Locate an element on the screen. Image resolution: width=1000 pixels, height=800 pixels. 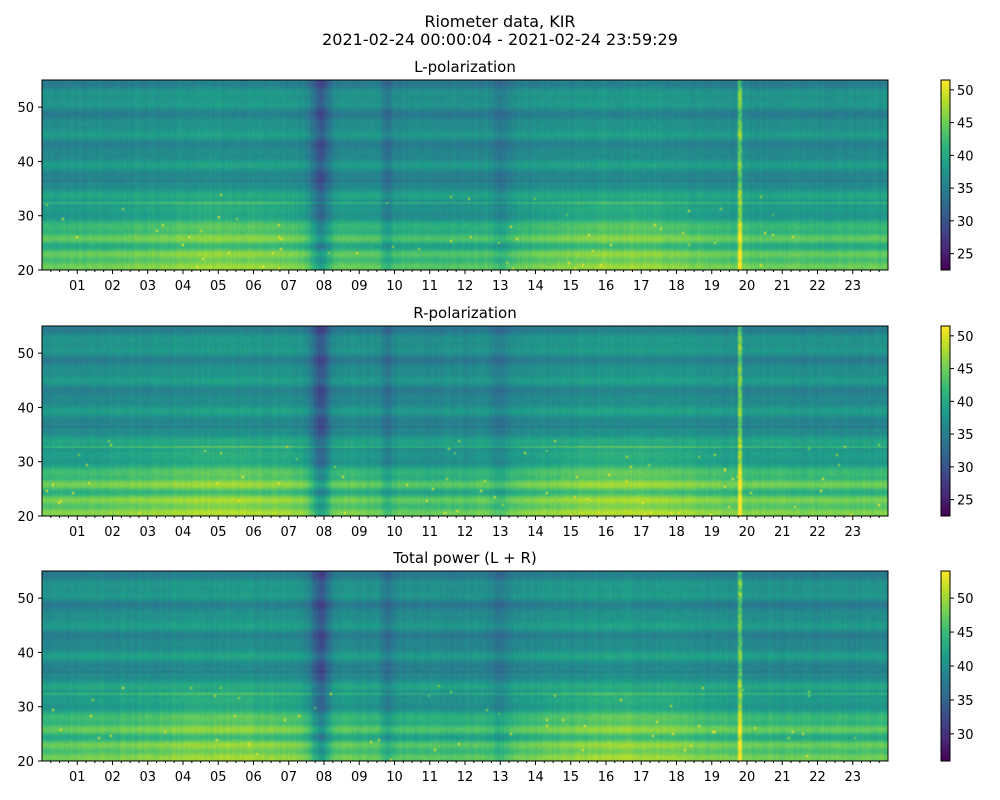
x-tick-label: 15 is located at coordinates (570, 286).